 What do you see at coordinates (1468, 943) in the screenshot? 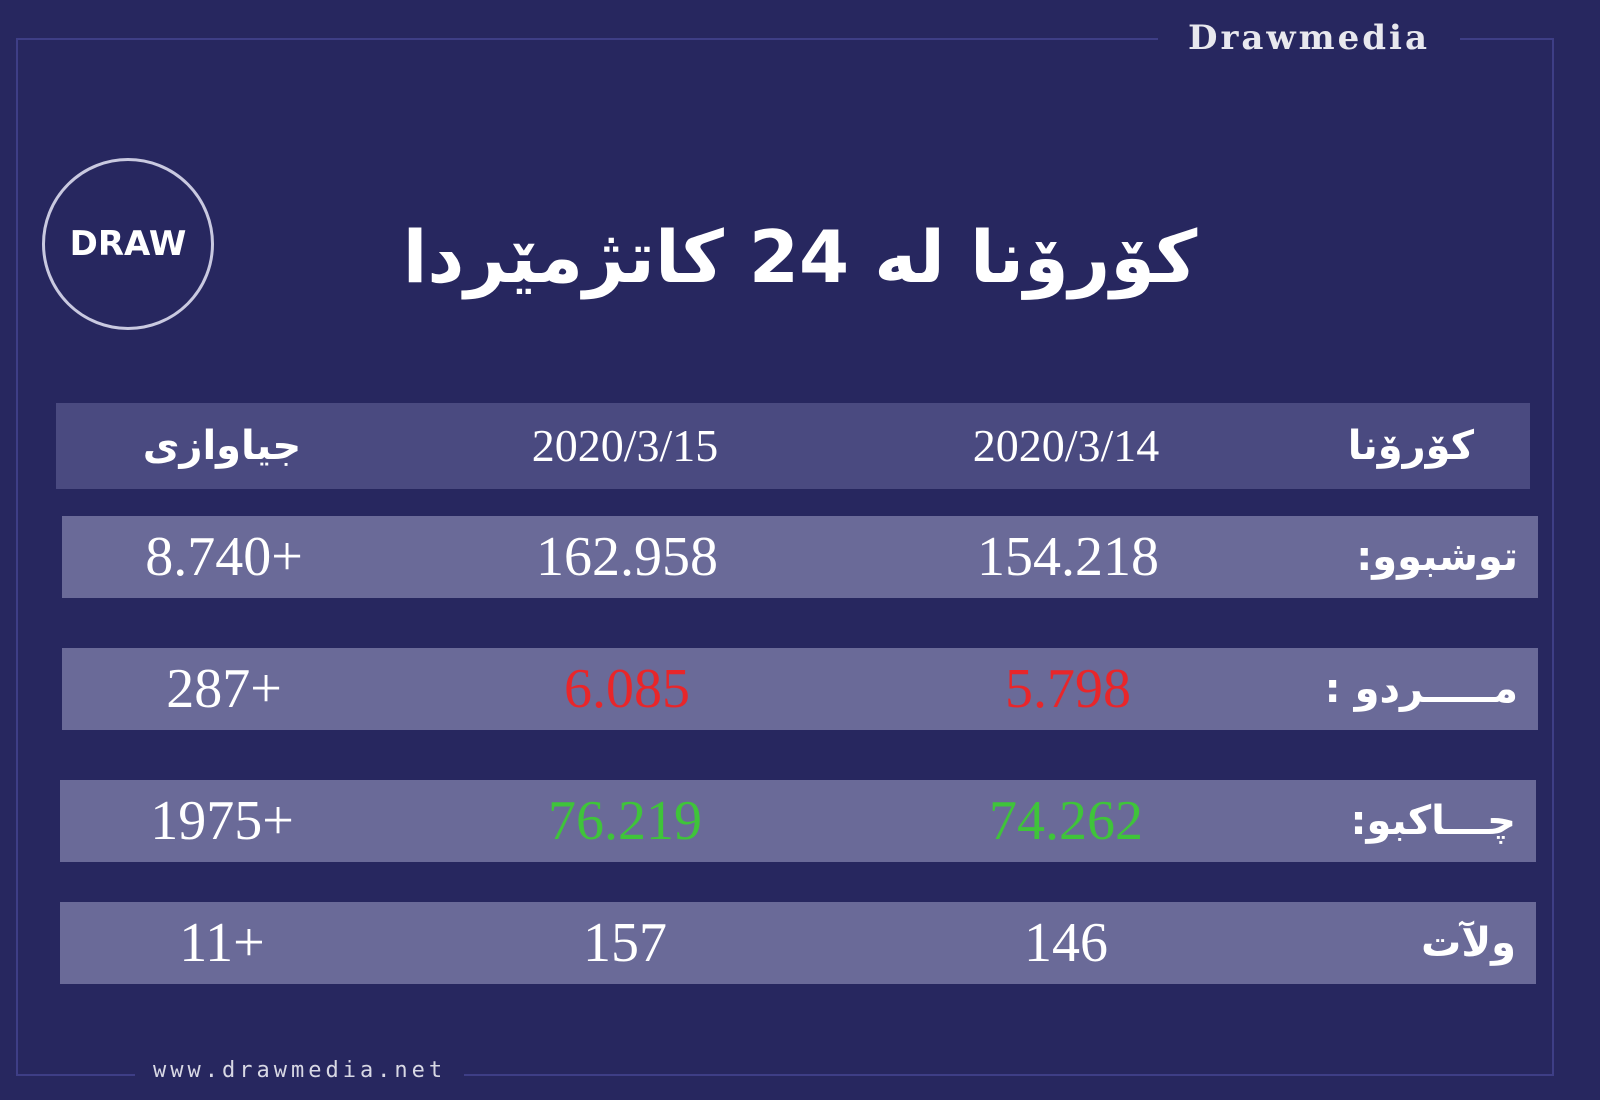
I see `row-label: ولآت` at bounding box center [1468, 943].